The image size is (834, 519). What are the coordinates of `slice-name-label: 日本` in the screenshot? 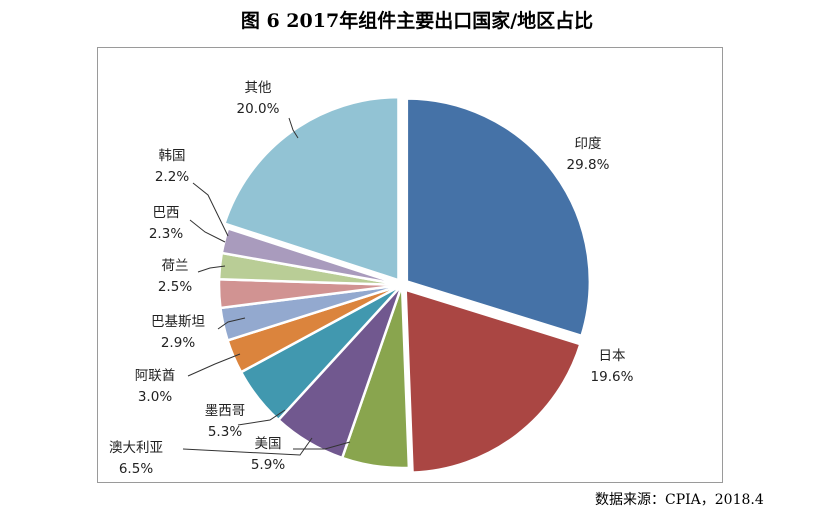 It's located at (613, 356).